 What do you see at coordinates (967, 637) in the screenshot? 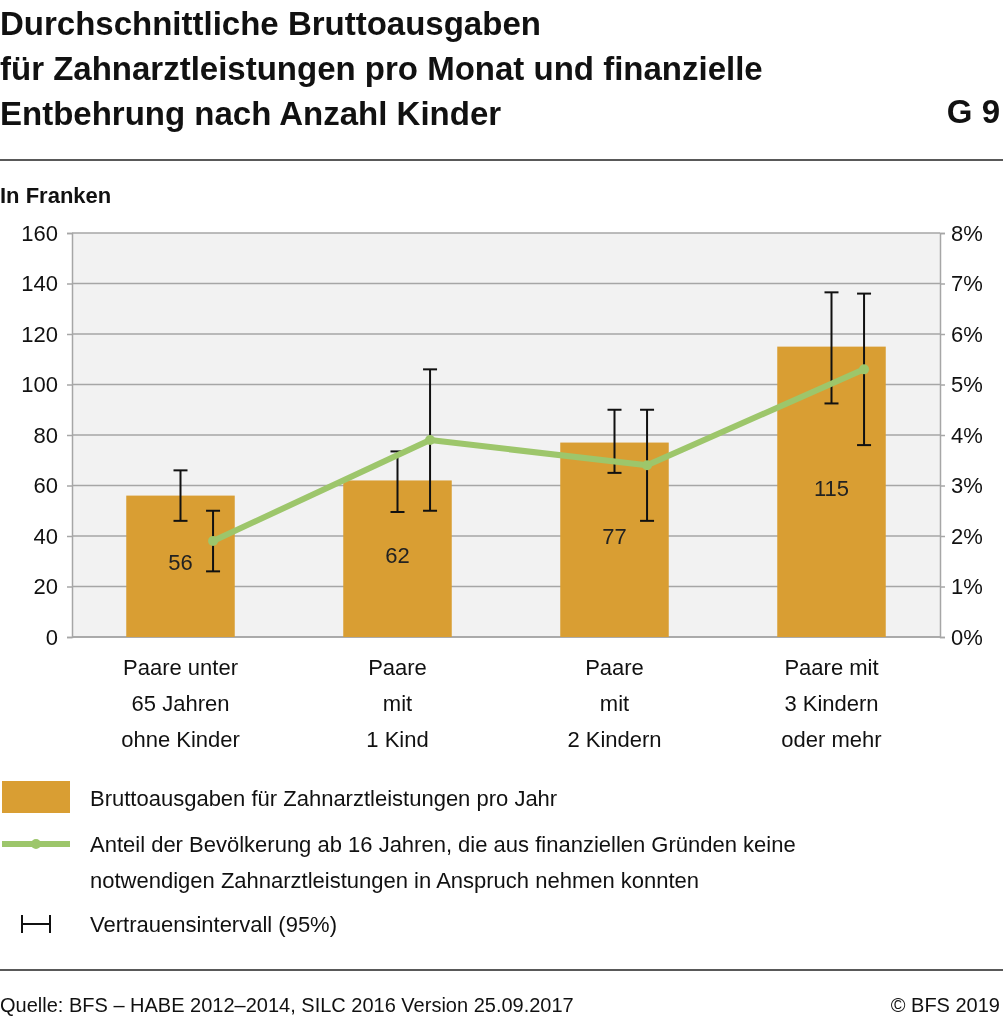
I see `y2-tick-label: 0%` at bounding box center [967, 637].